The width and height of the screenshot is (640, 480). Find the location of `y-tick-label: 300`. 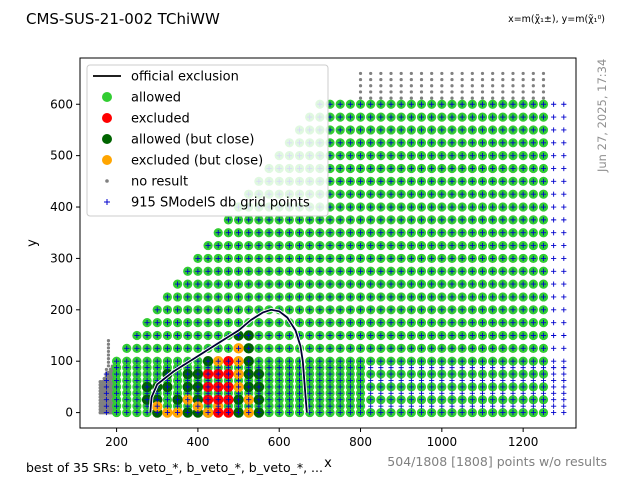

y-tick-label: 300 is located at coordinates (61, 258).